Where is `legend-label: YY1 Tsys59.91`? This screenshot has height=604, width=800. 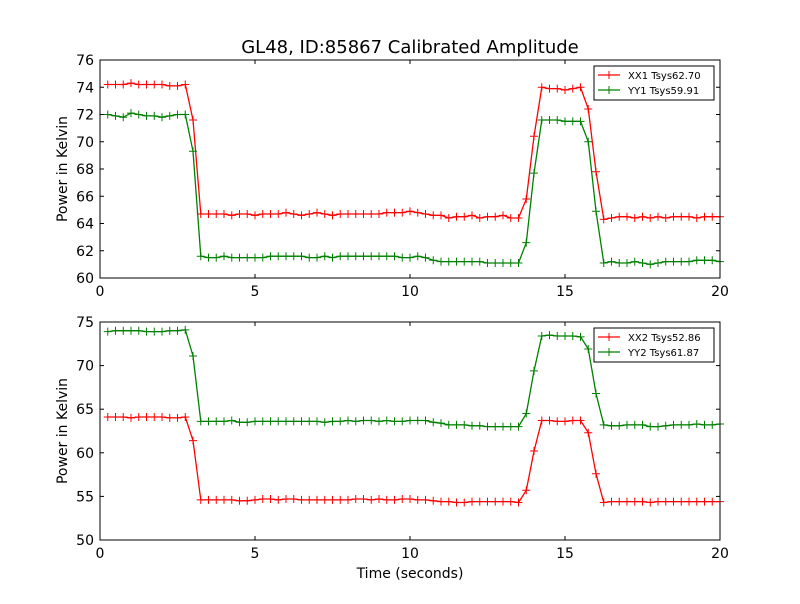
legend-label: YY1 Tsys59.91 is located at coordinates (663, 91).